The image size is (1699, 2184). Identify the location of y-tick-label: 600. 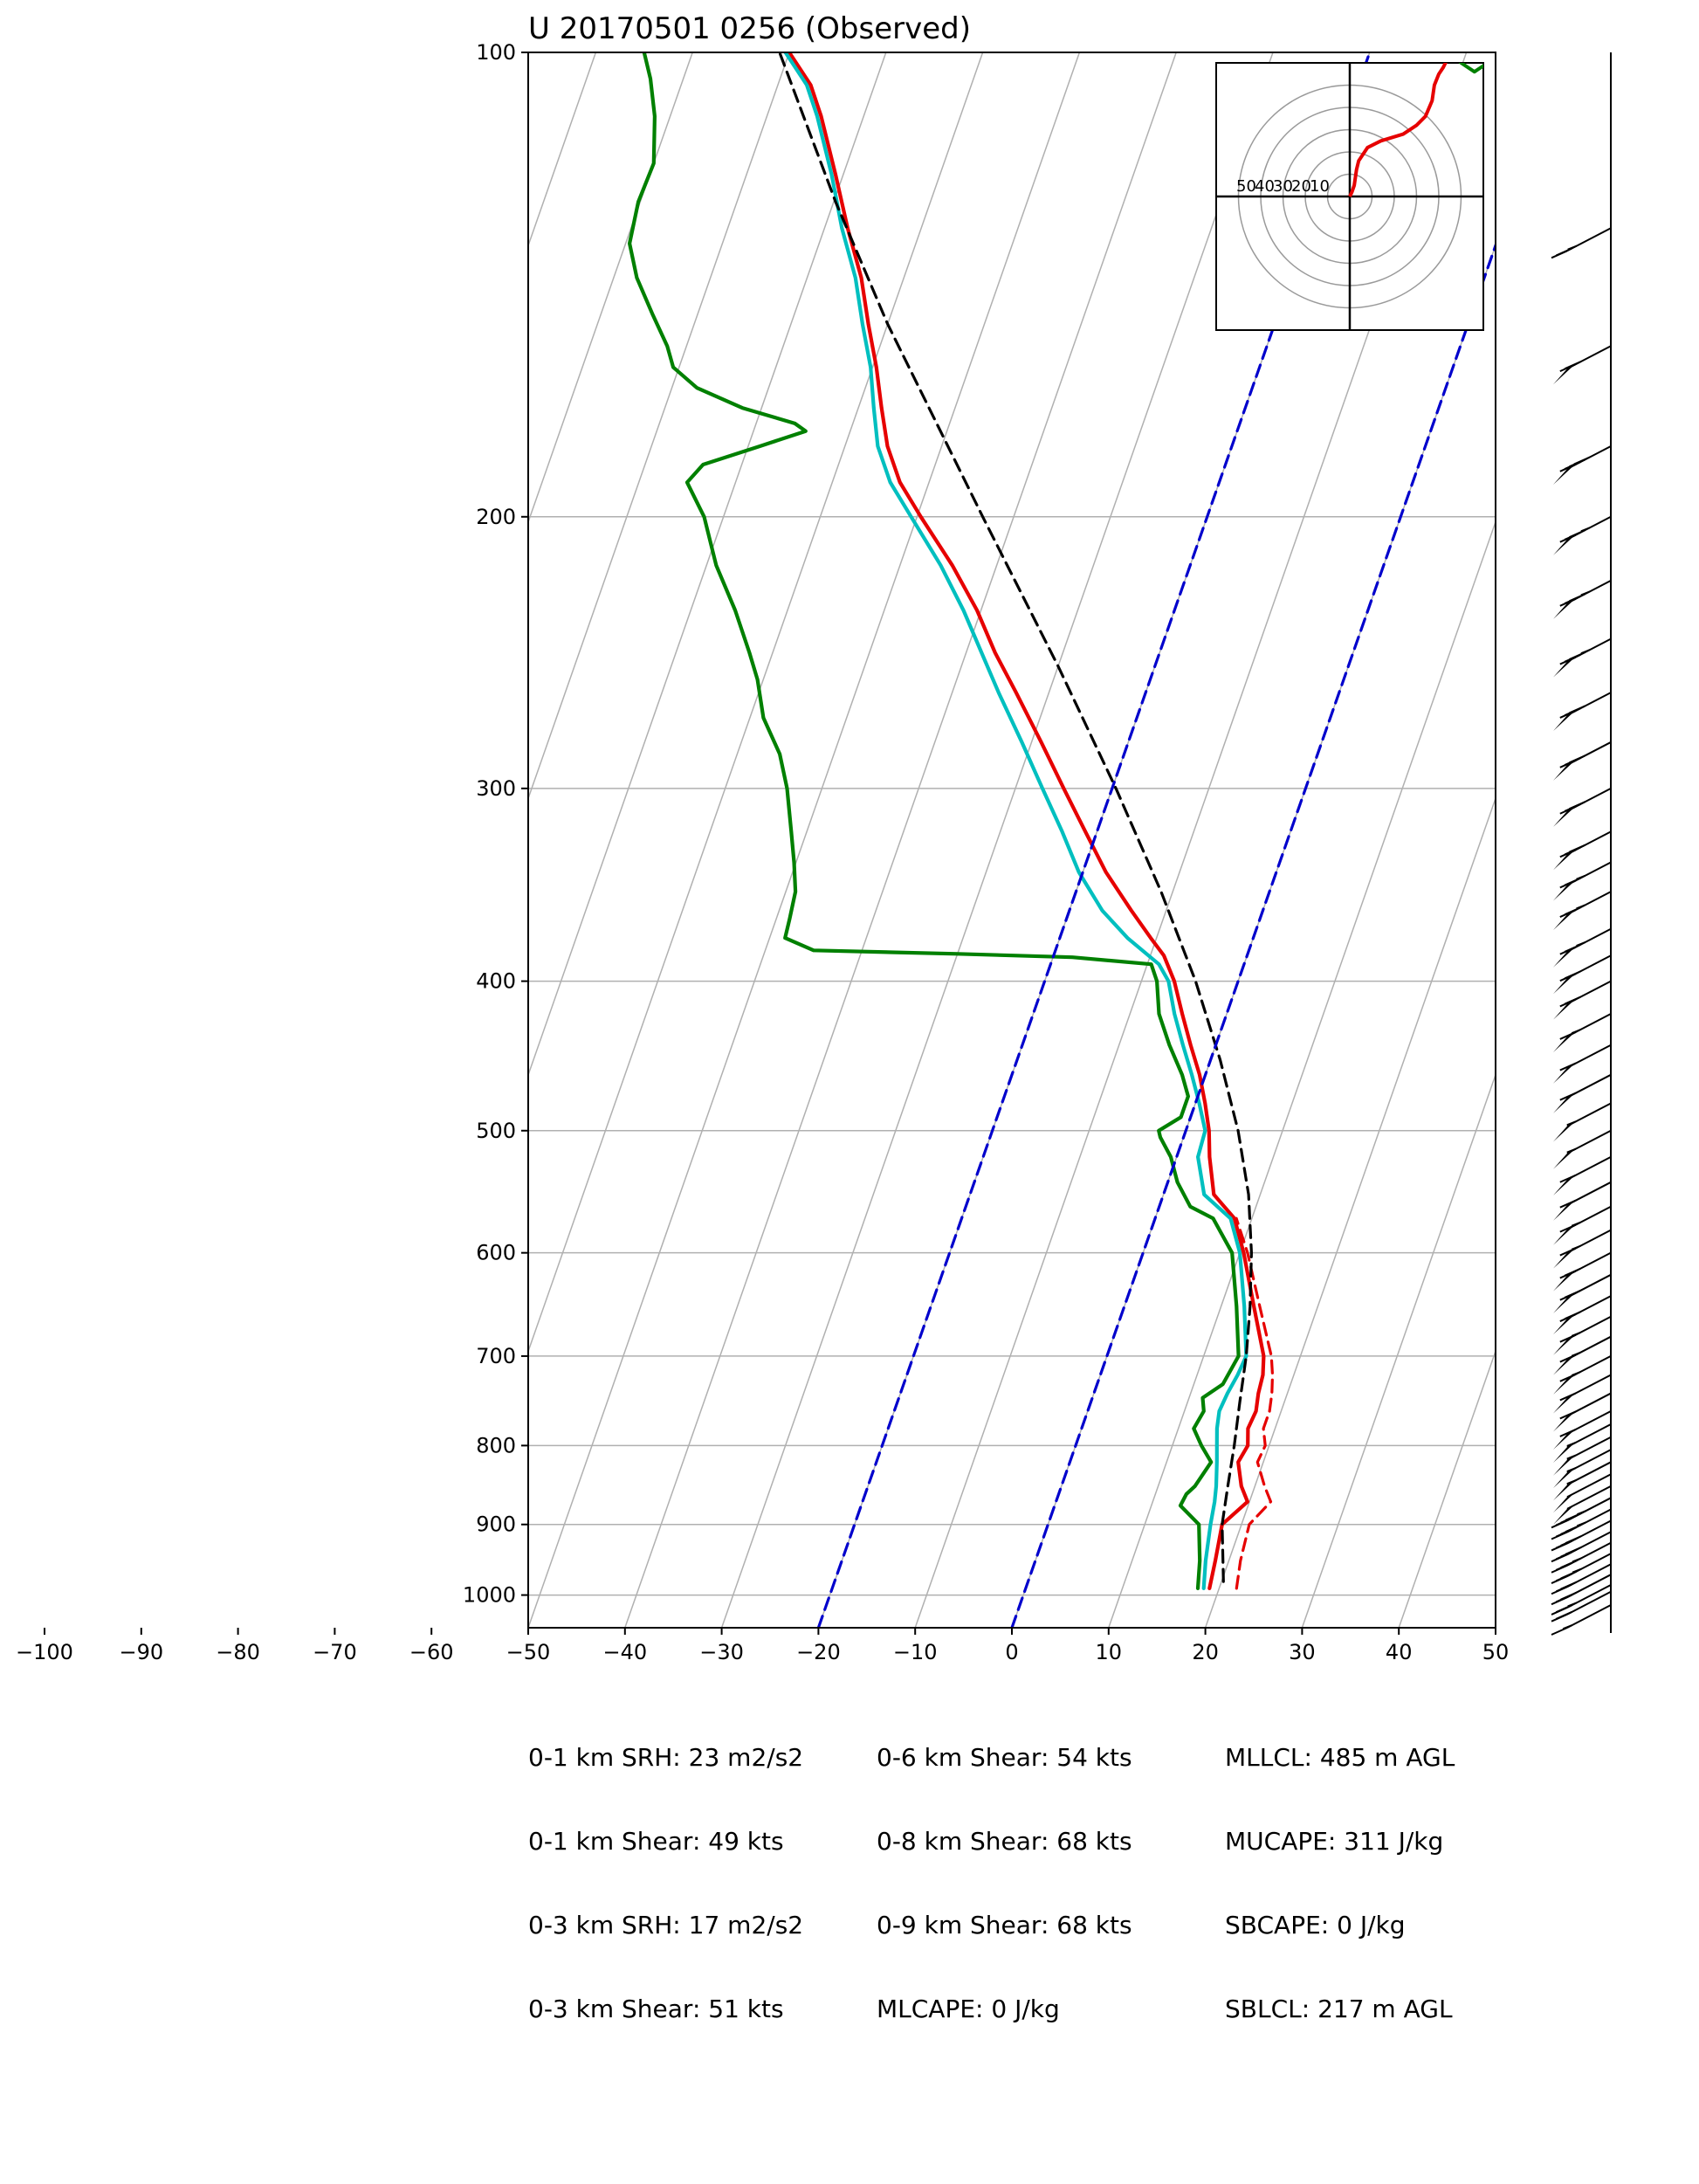
(496, 1253).